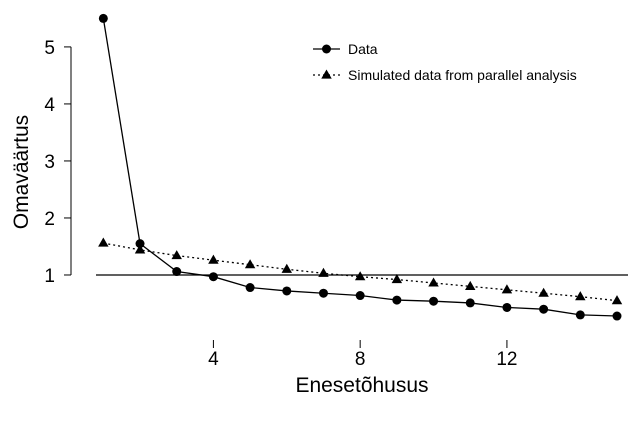 The width and height of the screenshot is (635, 421). I want to click on y-tick-label: 1, so click(49, 276).